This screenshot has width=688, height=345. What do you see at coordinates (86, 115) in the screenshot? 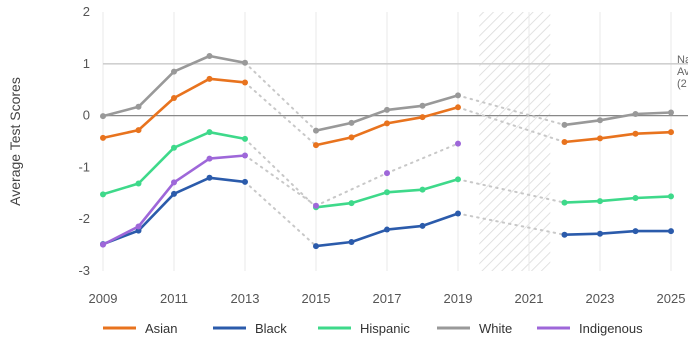
I see `y-tick-label: 0` at bounding box center [86, 115].